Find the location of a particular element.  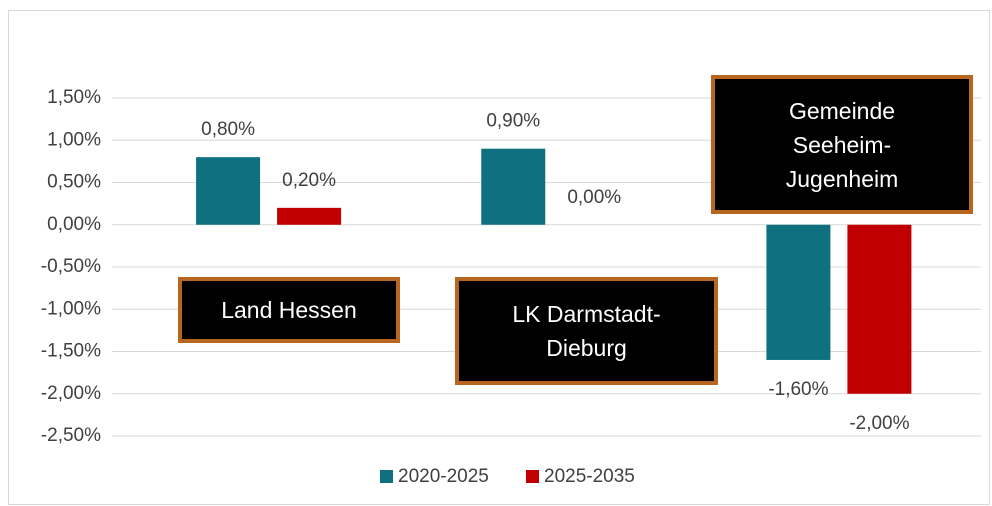

y-tick-label: -2,50% is located at coordinates (71, 435).